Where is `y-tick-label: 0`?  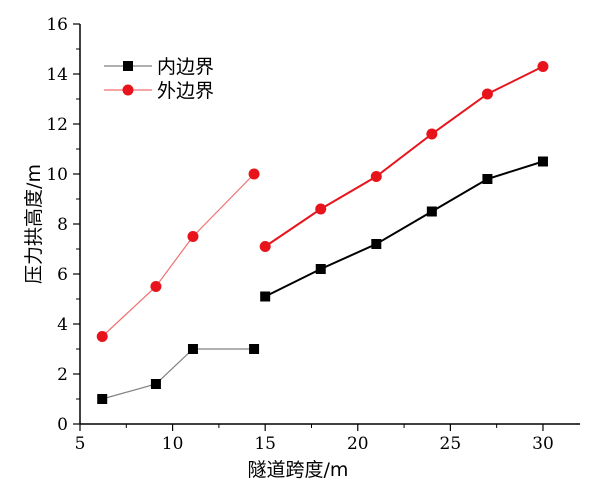
y-tick-label: 0 is located at coordinates (62, 425).